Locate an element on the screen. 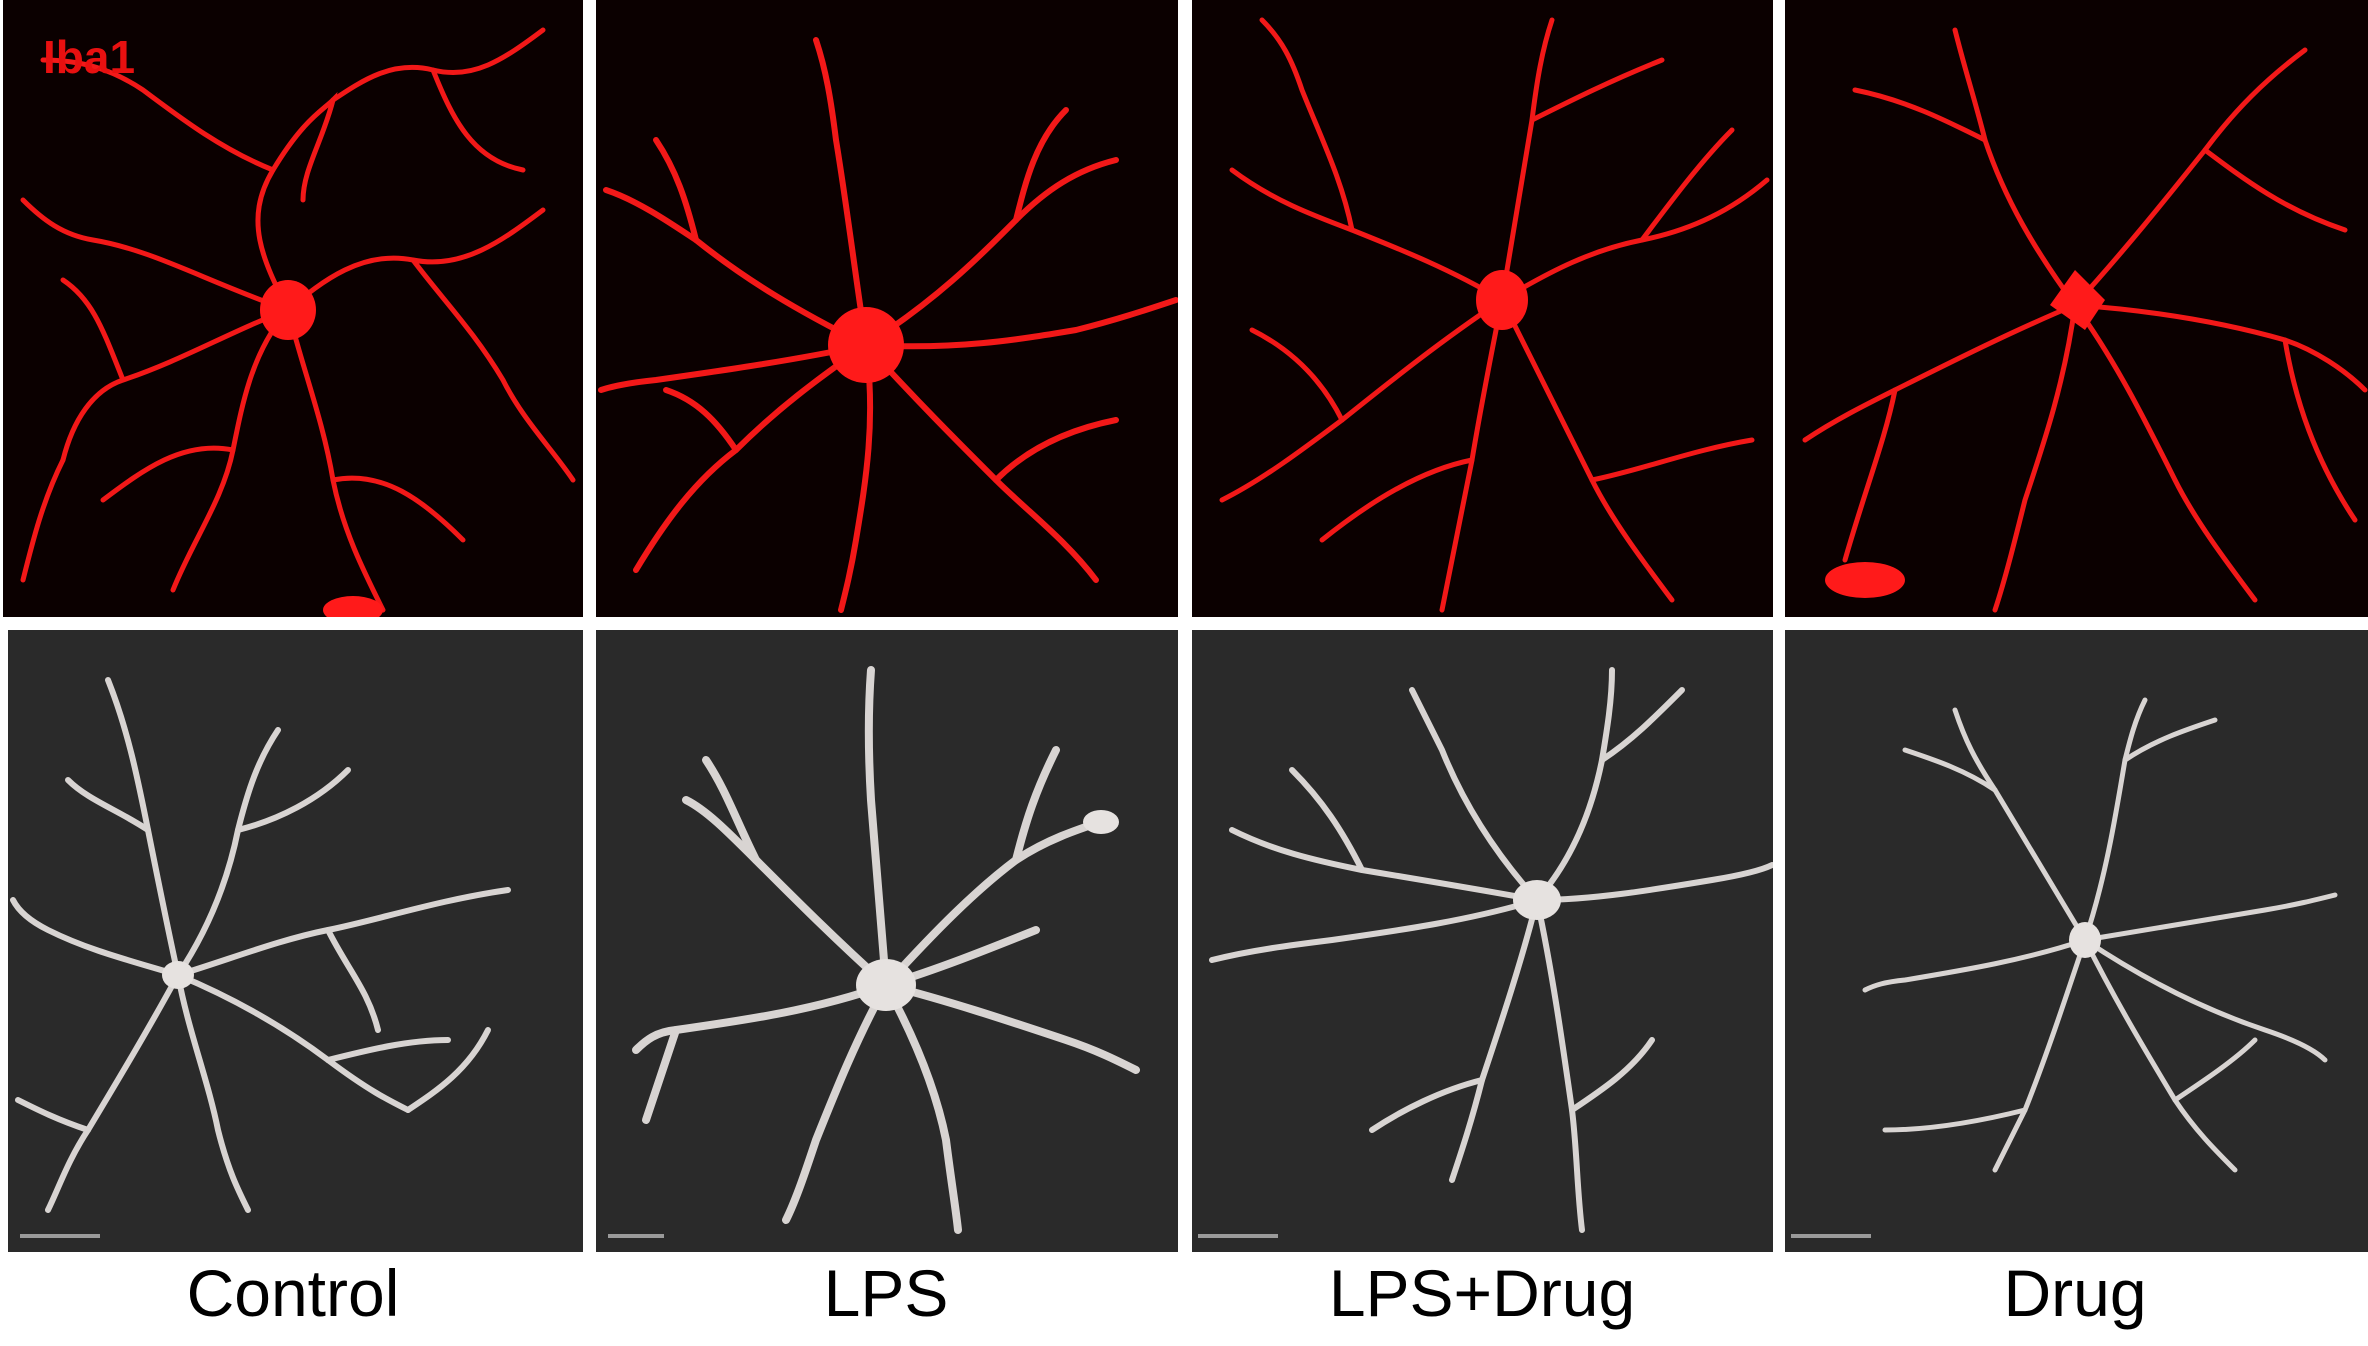  stain-panel-lps is located at coordinates (887, 308).